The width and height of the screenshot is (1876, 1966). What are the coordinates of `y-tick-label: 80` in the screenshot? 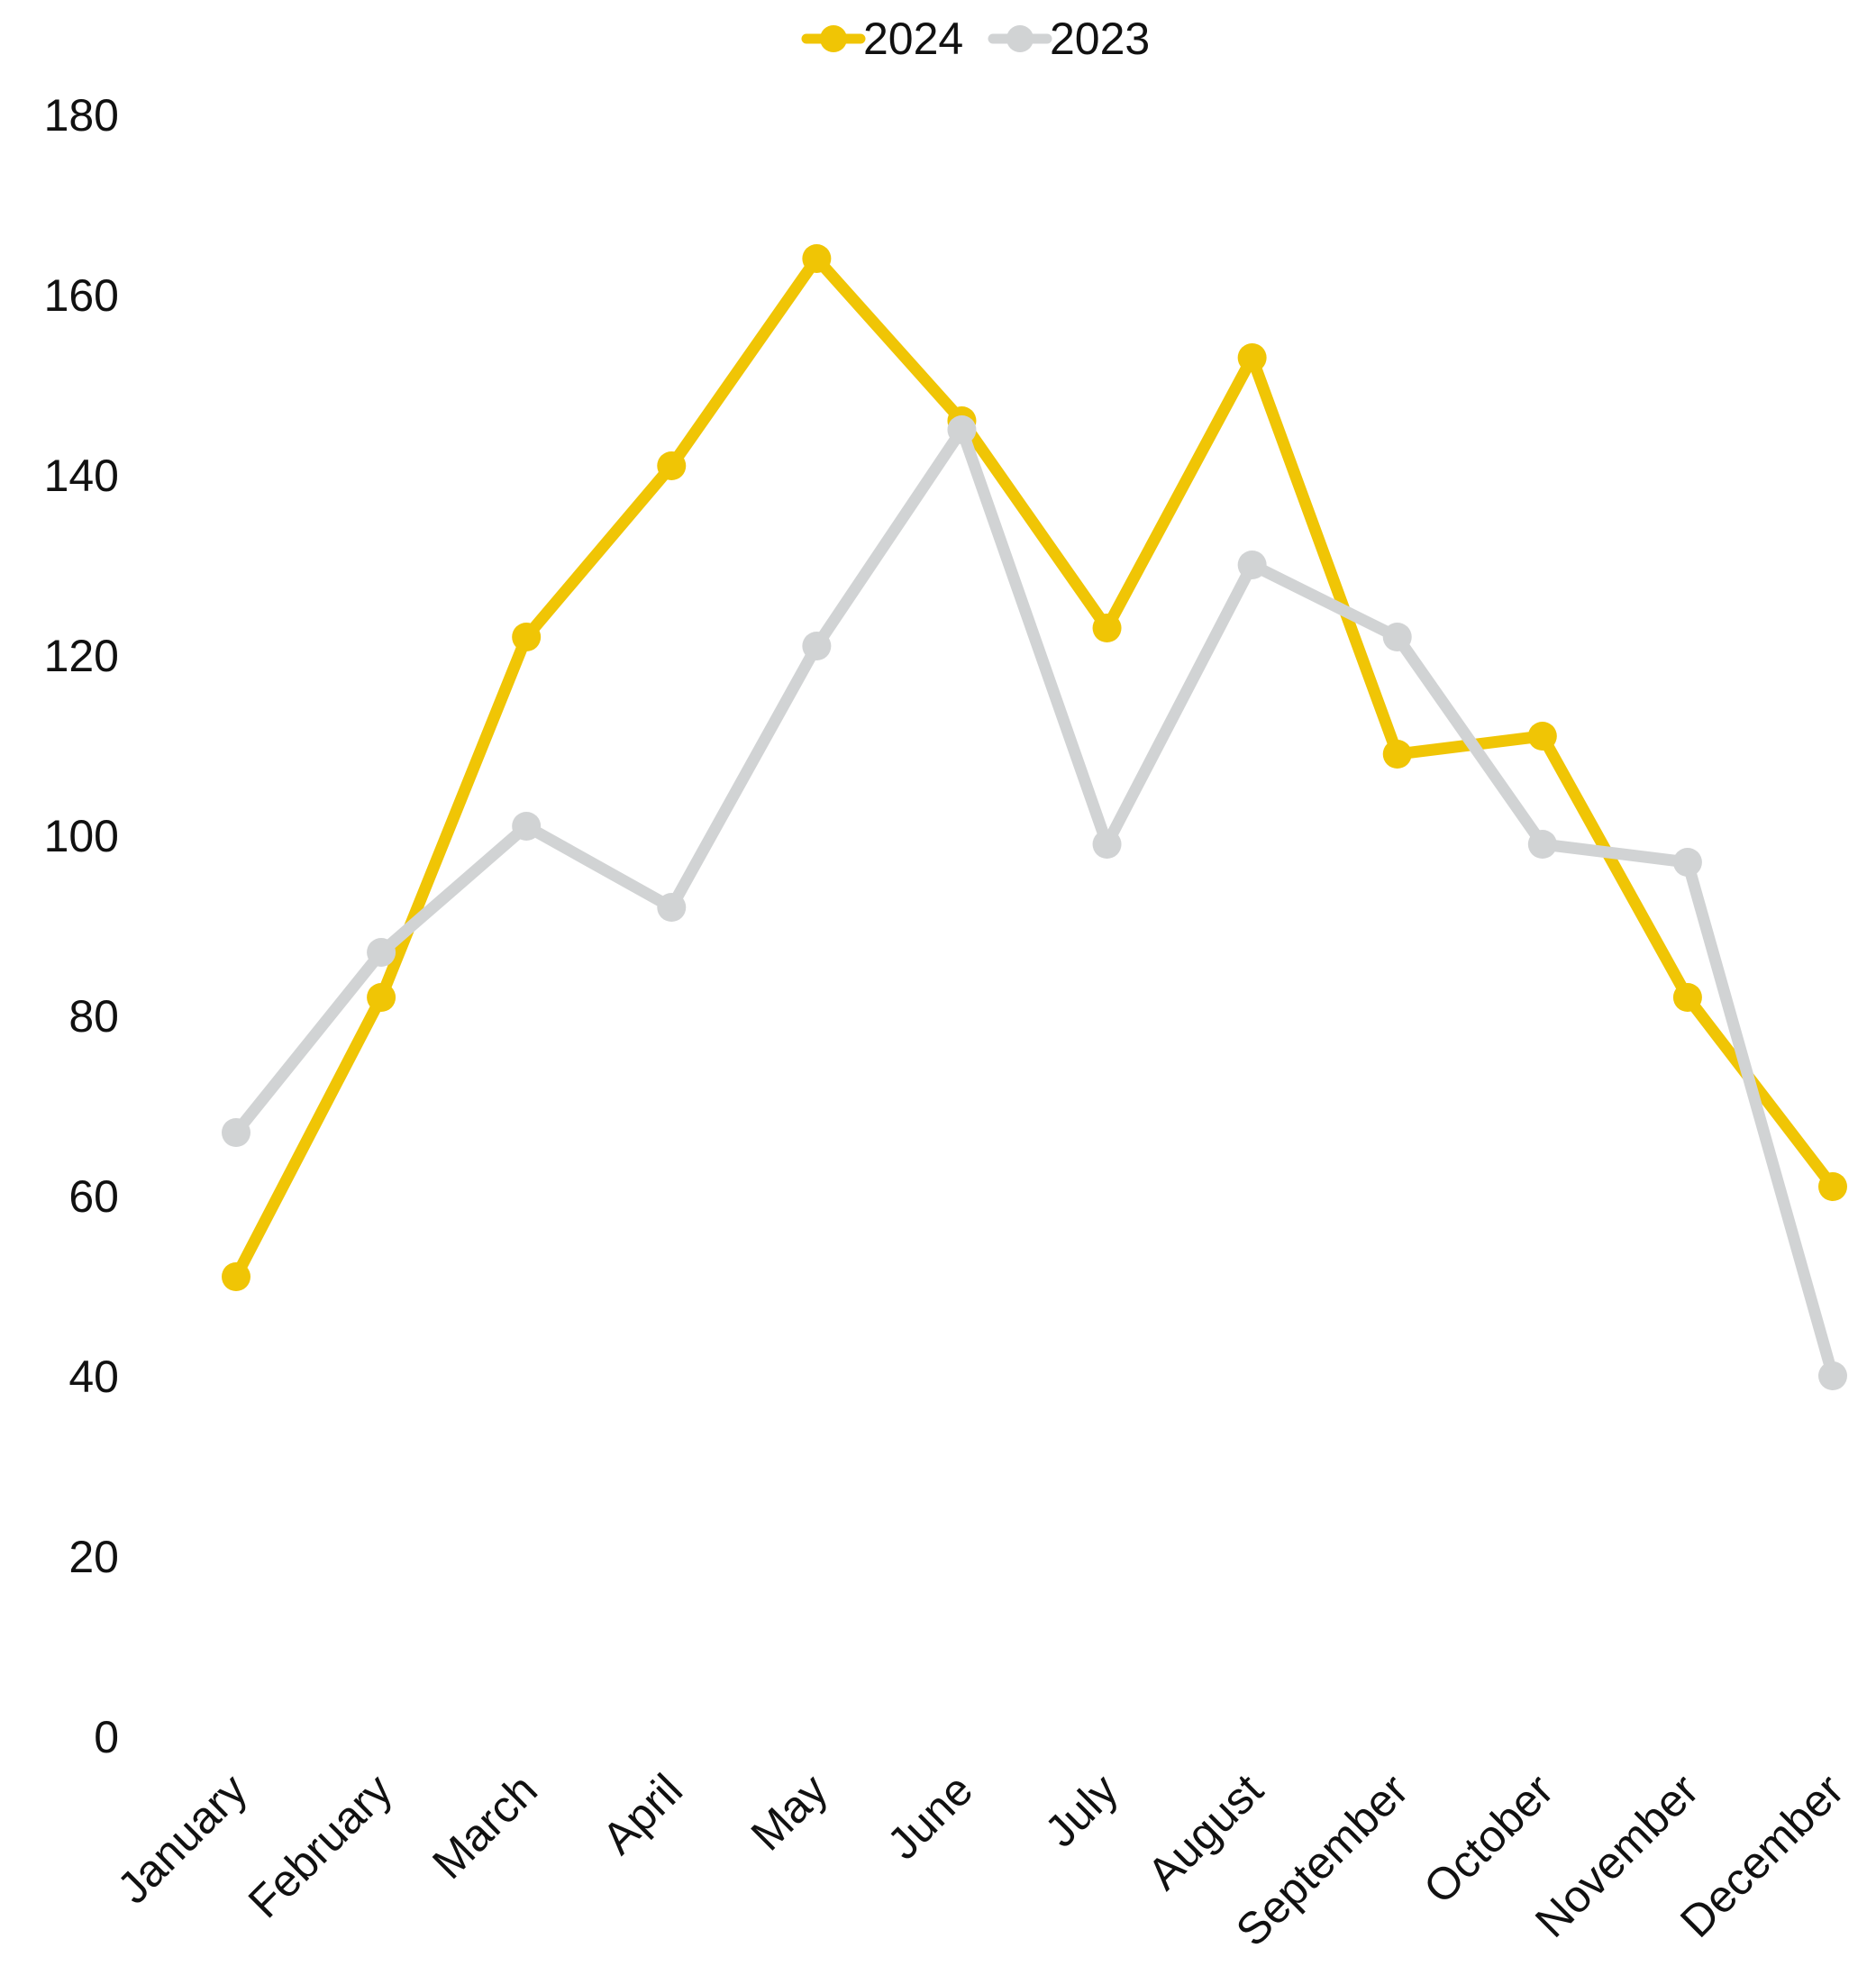 It's located at (94, 1016).